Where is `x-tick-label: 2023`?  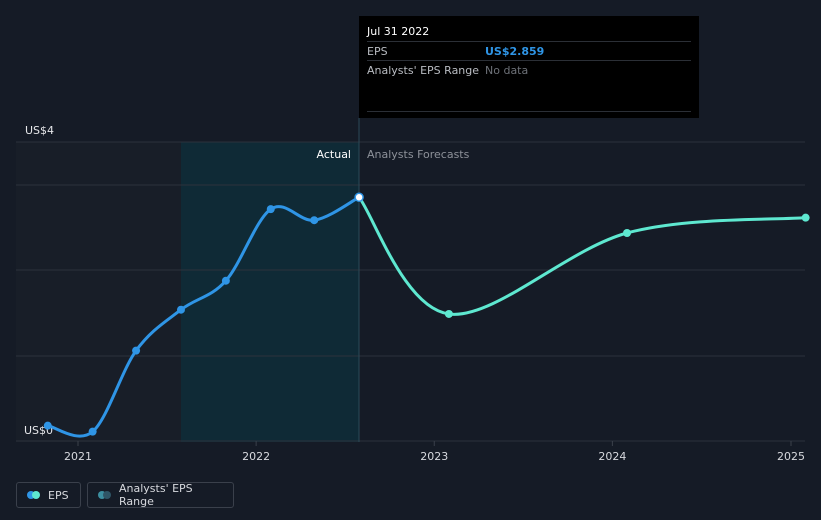 x-tick-label: 2023 is located at coordinates (434, 456).